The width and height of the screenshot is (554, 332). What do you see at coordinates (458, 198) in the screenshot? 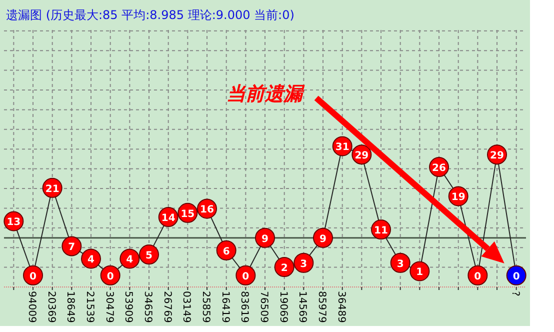
I see `data-label: 19` at bounding box center [458, 198].